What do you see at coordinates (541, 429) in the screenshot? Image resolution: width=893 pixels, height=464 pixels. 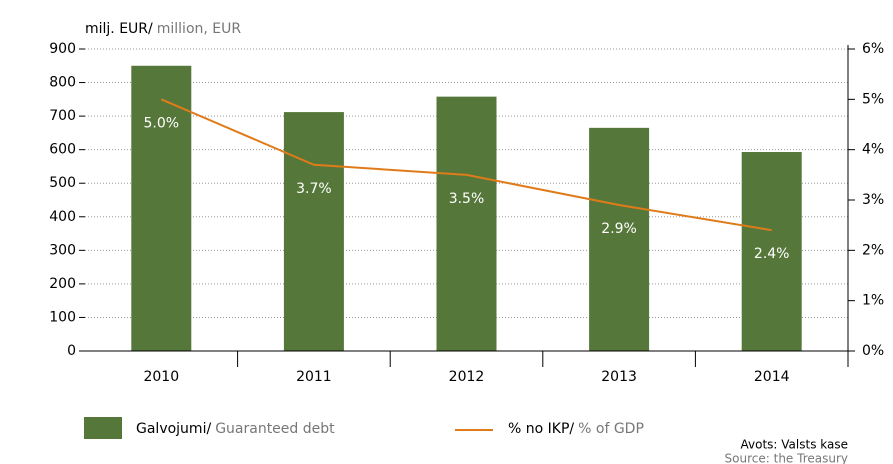 I see `legend-label-lv: % no IKP/` at bounding box center [541, 429].